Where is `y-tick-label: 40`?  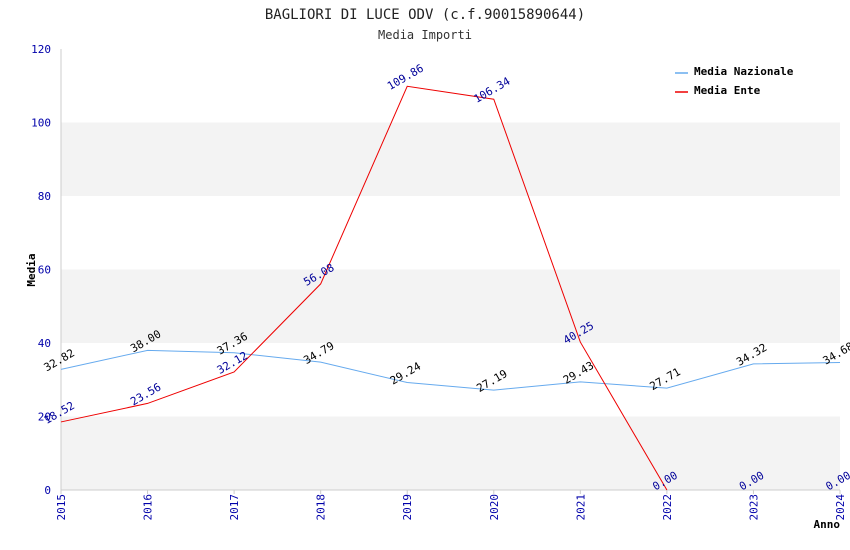
y-tick-label: 40 is located at coordinates (44, 343).